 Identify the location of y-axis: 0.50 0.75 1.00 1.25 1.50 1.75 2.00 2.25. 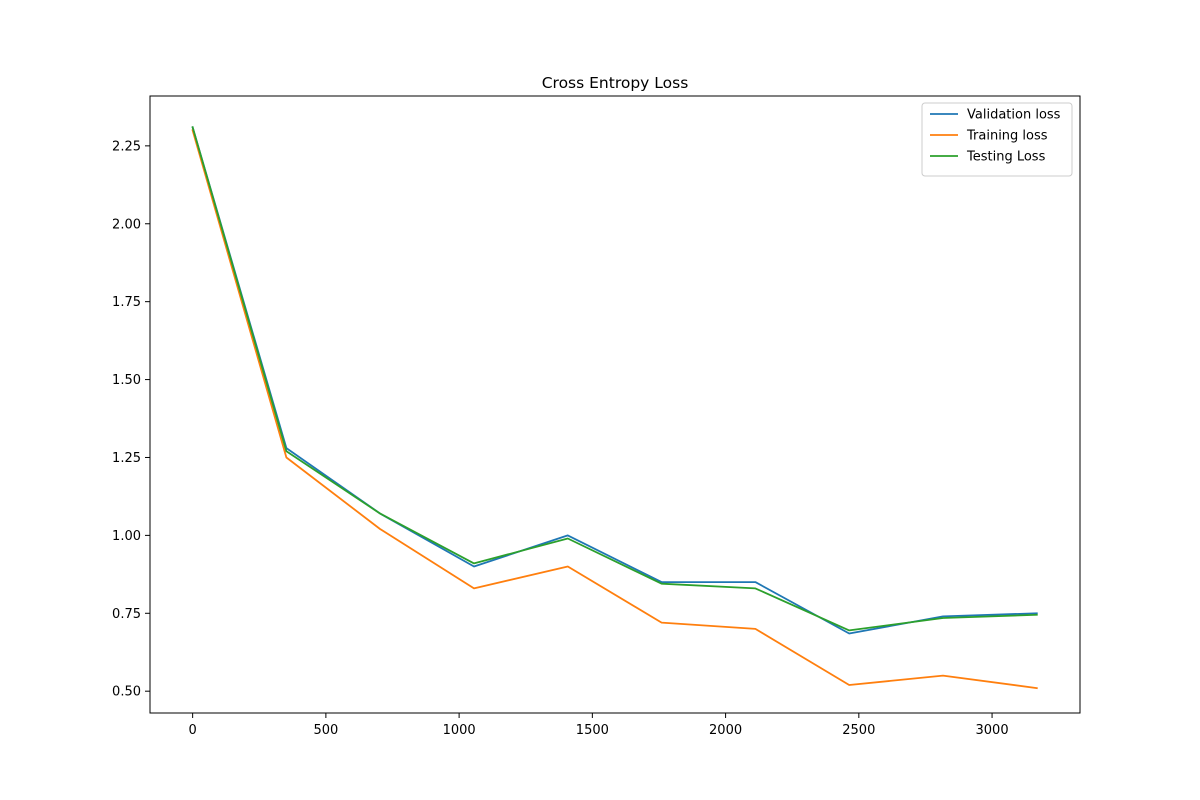
(131, 419).